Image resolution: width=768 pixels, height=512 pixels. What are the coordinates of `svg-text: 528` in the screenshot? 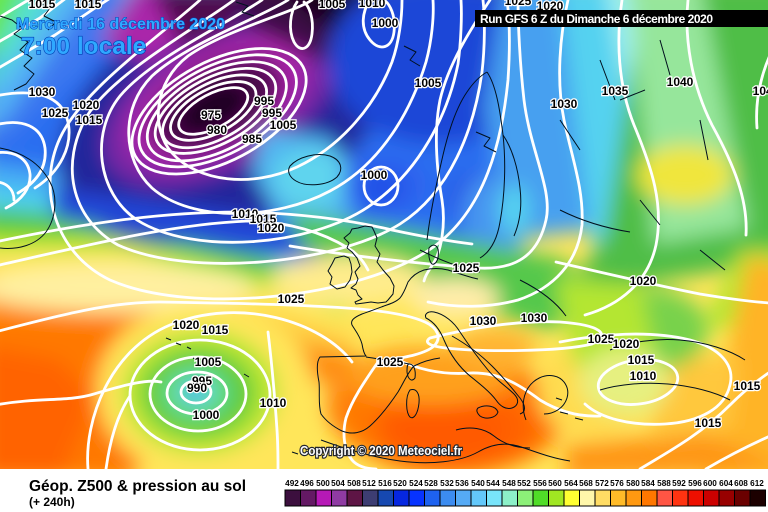 It's located at (431, 483).